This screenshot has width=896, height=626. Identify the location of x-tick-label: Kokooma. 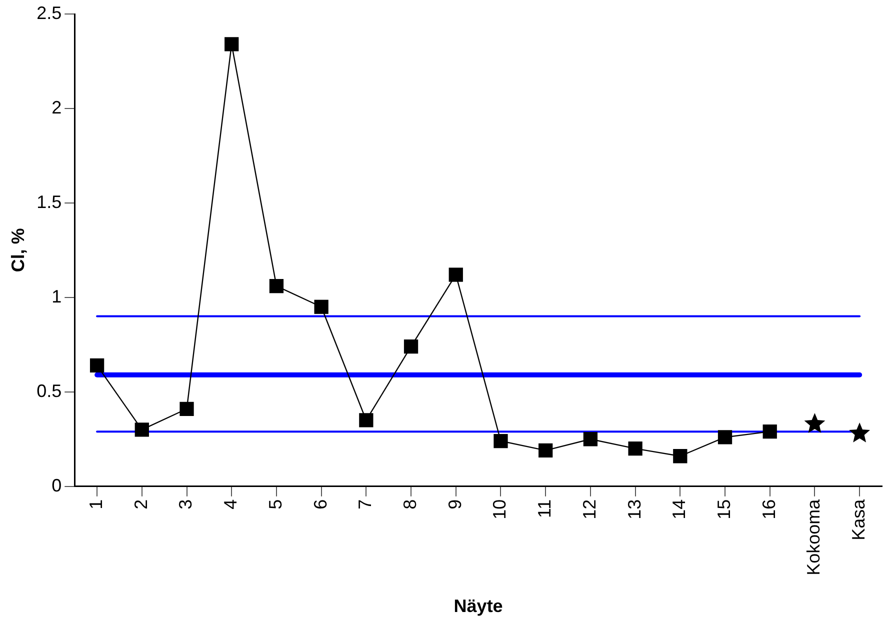
(814, 537).